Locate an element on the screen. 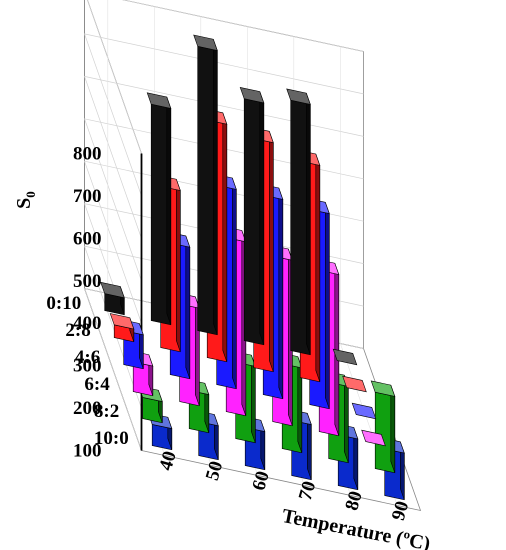 This screenshot has height=550, width=506. x-tick-label: 70 is located at coordinates (307, 491).